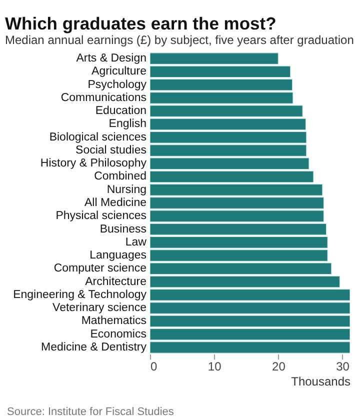 The width and height of the screenshot is (355, 418). What do you see at coordinates (114, 321) in the screenshot?
I see `y-tick-label: Mathematics` at bounding box center [114, 321].